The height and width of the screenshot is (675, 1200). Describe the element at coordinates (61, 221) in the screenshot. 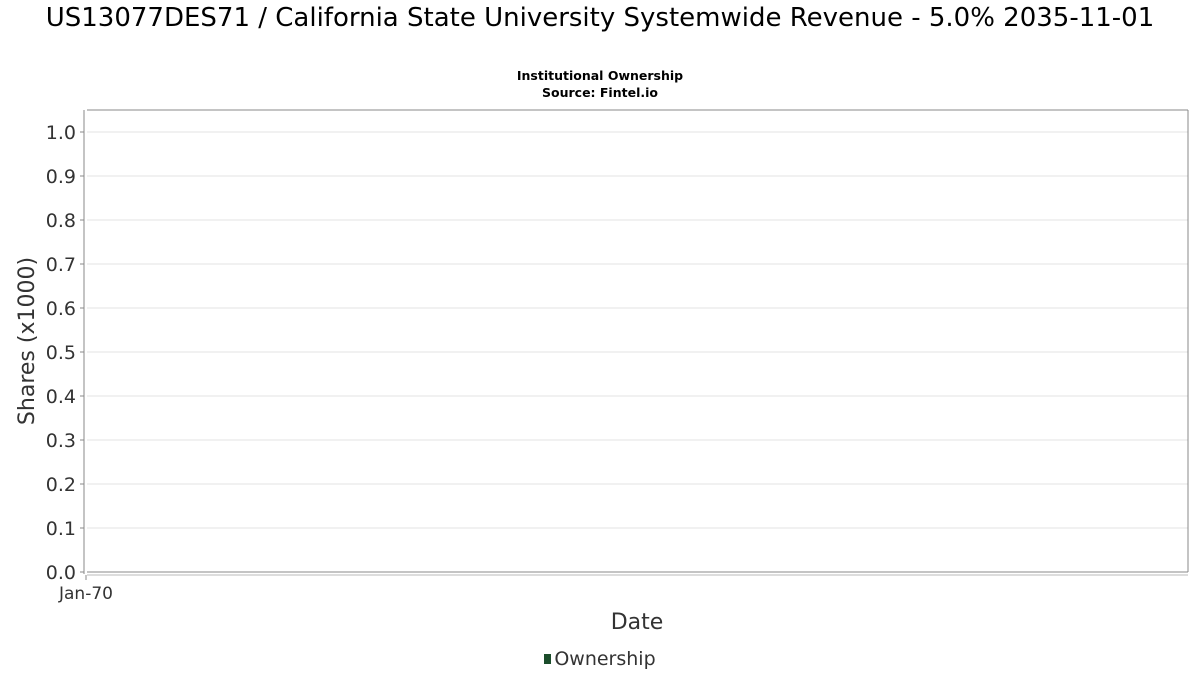

I see `y-tick-label: 0.8` at that location.